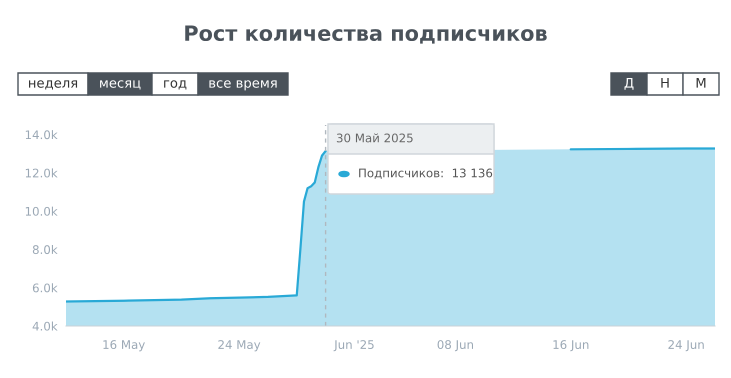 The width and height of the screenshot is (731, 378). I want to click on x-tick-label: 24 Jun, so click(686, 346).